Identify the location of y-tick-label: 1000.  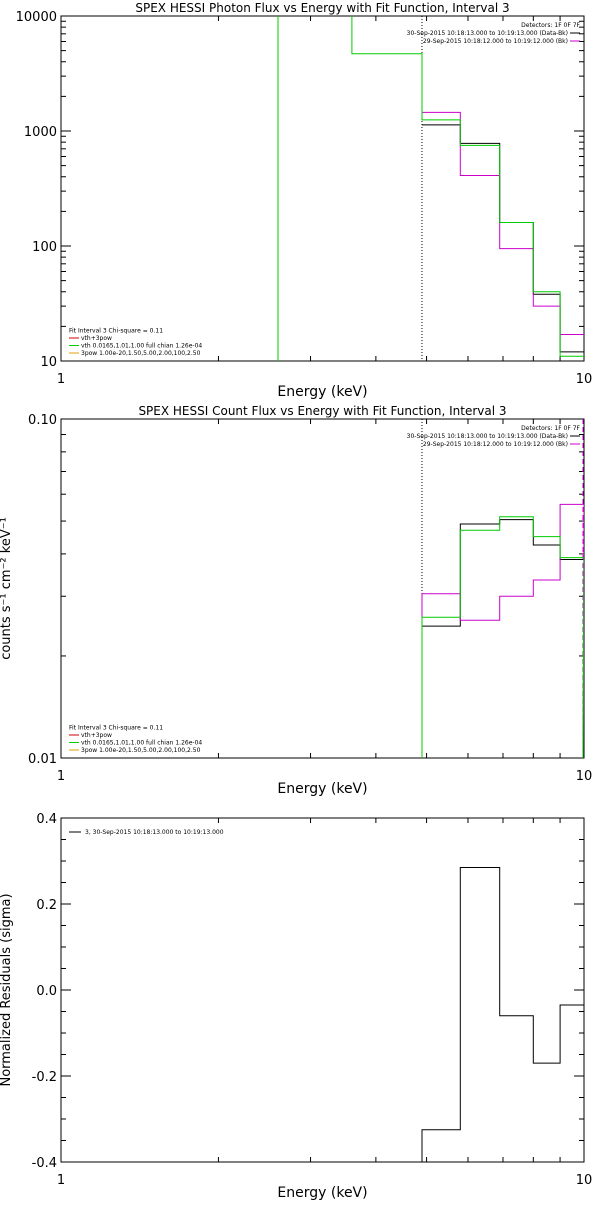
(40, 132).